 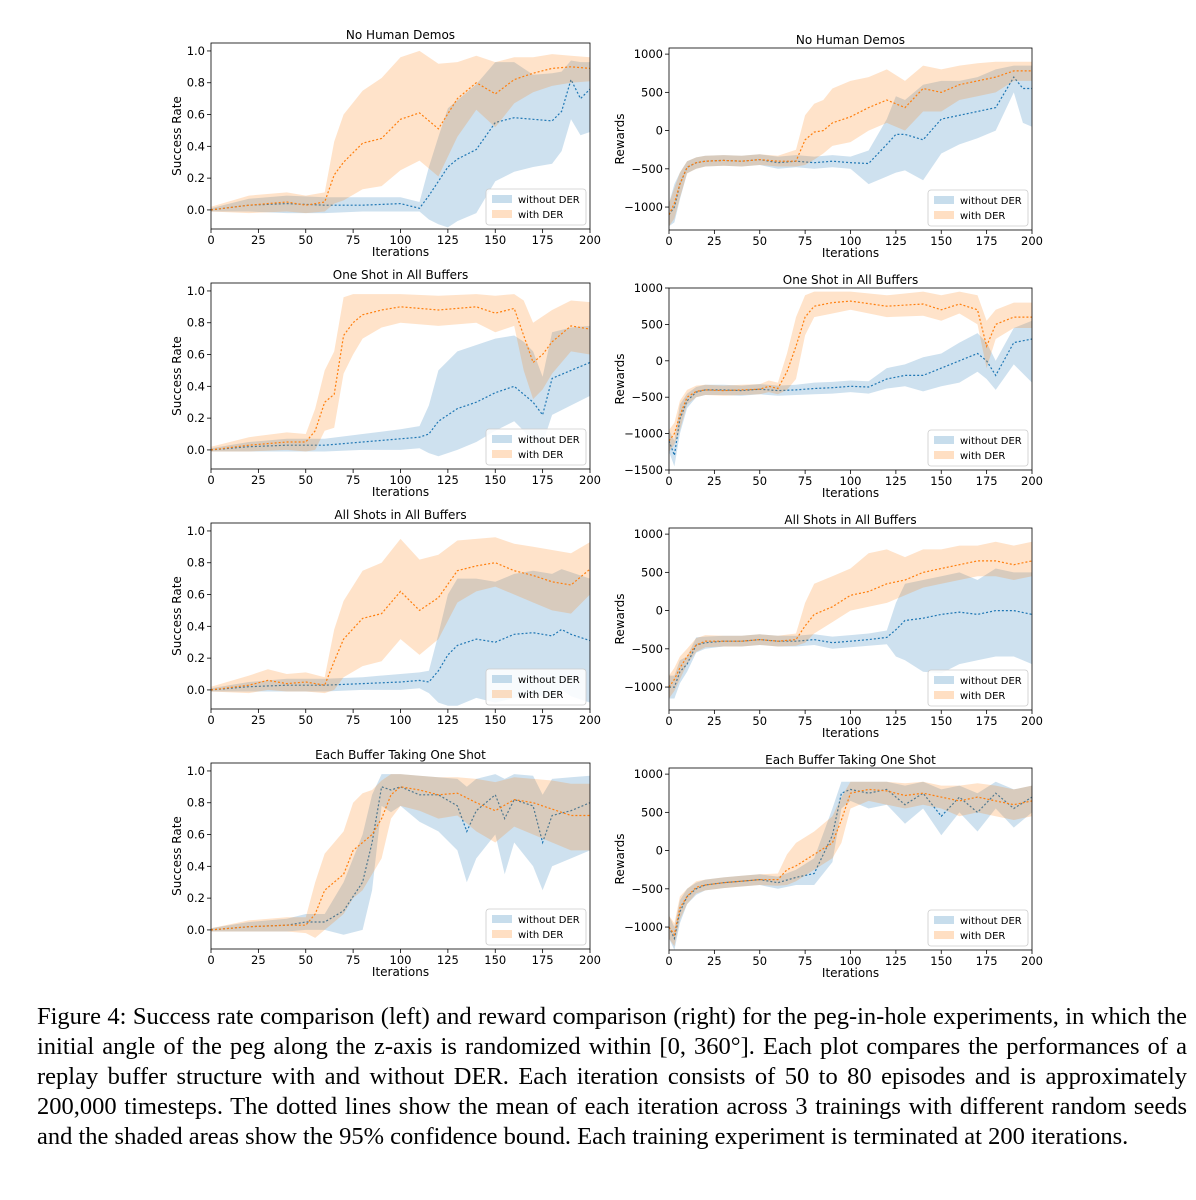 What do you see at coordinates (400, 252) in the screenshot?
I see `x-axis-label: Iterations` at bounding box center [400, 252].